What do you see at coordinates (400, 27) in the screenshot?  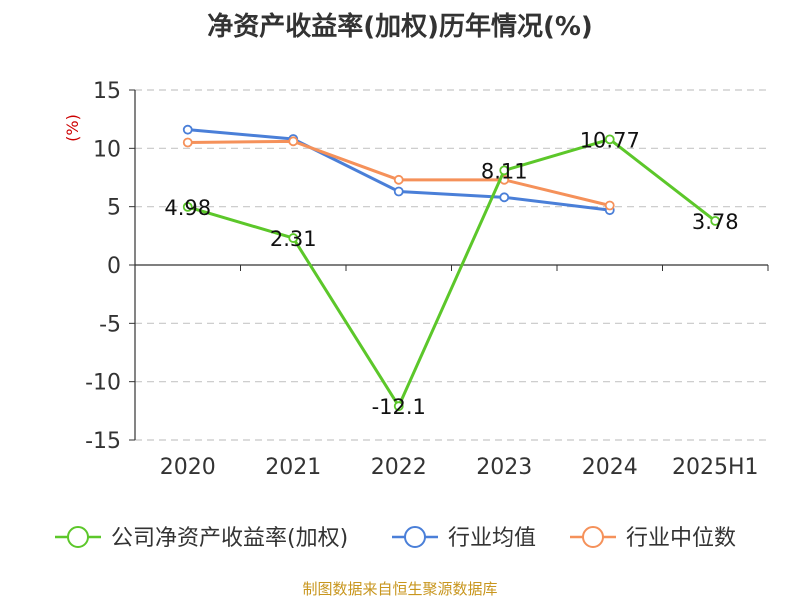 I see `chart-title: 净资产收益率(加权)历年情况(%)` at bounding box center [400, 27].